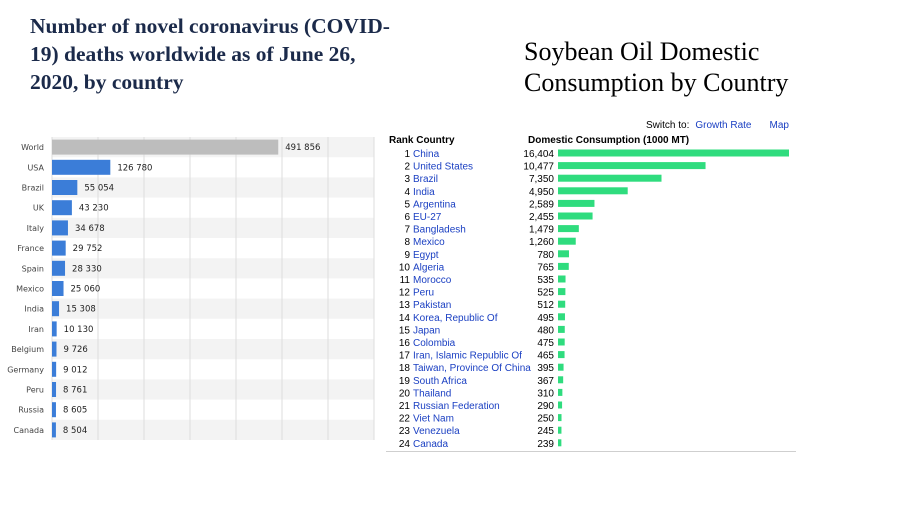 The height and width of the screenshot is (510, 900). Describe the element at coordinates (561, 329) in the screenshot. I see `bar-japan` at that location.